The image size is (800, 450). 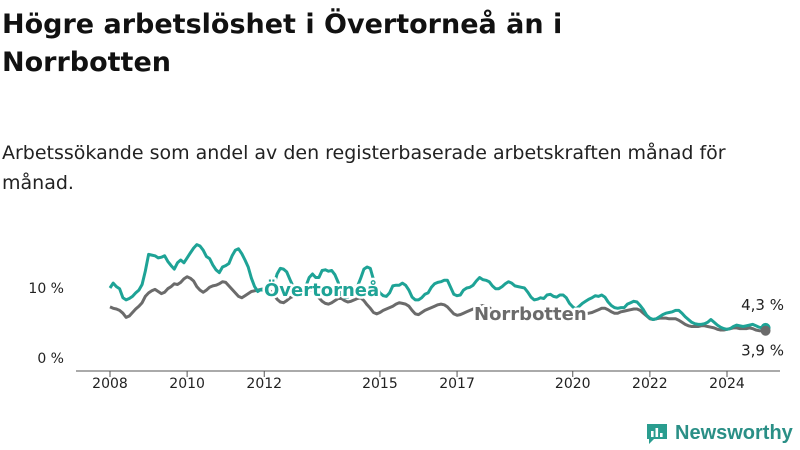 What do you see at coordinates (765, 330) in the screenshot?
I see `series-end-point` at bounding box center [765, 330].